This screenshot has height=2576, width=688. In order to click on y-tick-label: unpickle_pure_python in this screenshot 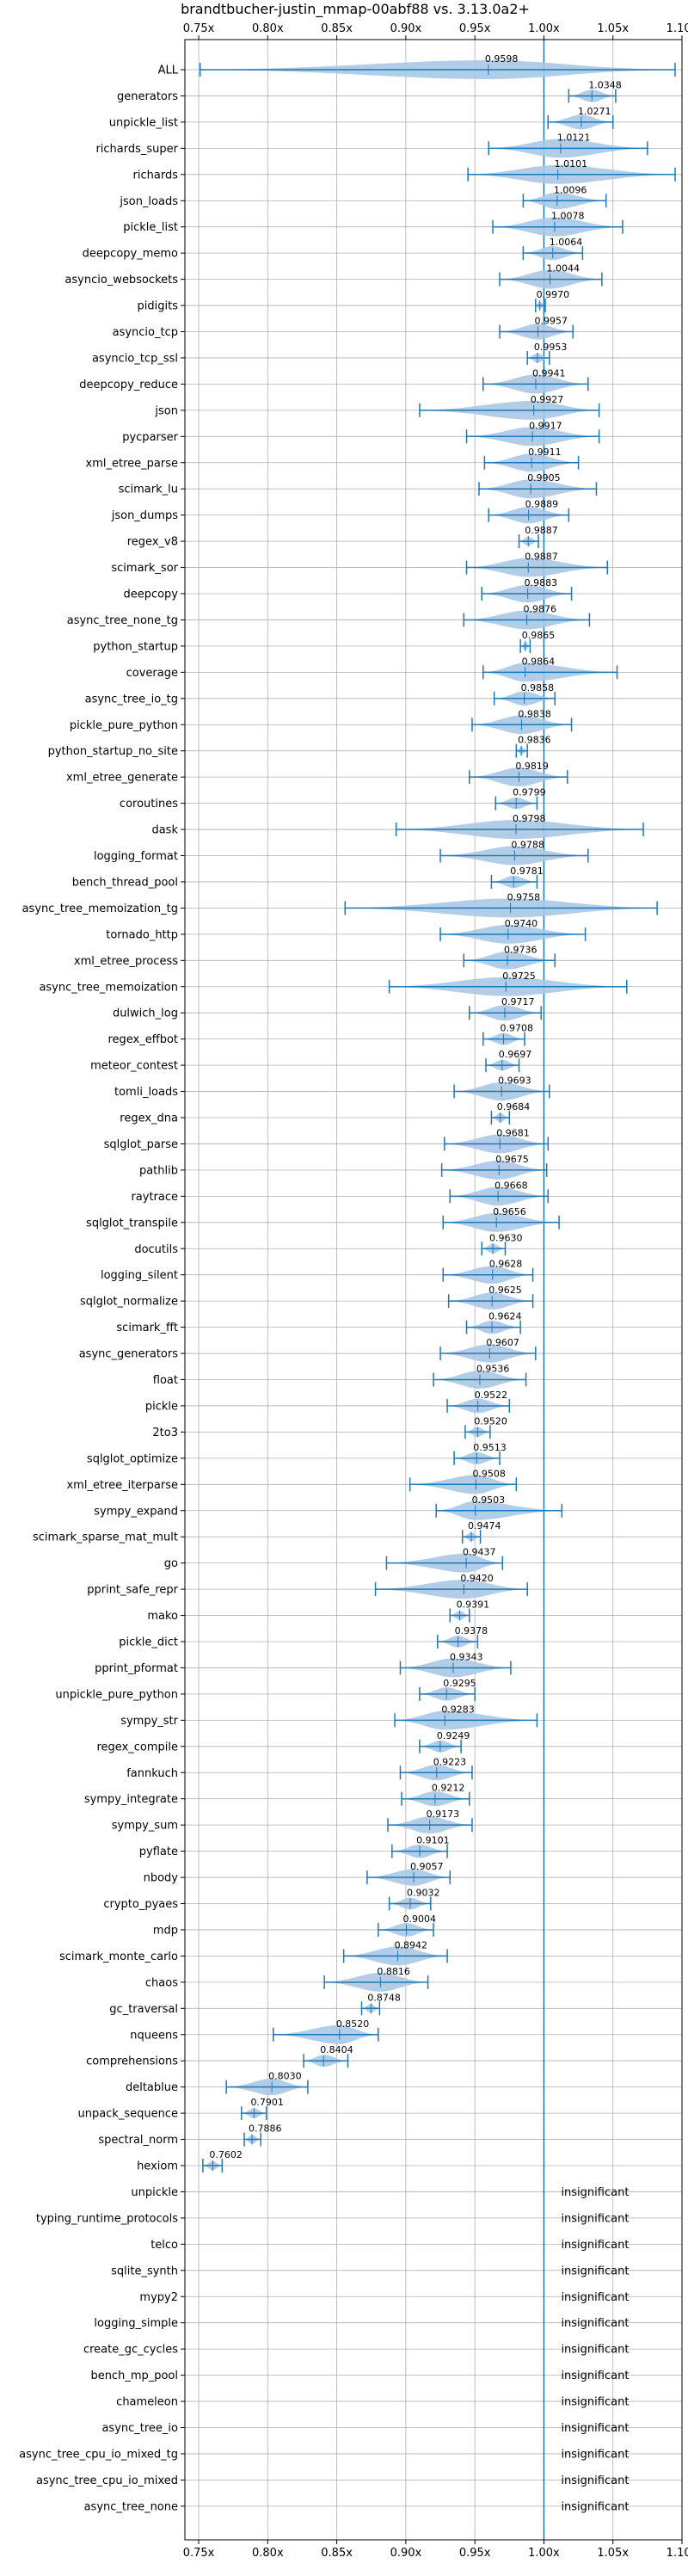, I will do `click(116, 1695)`.